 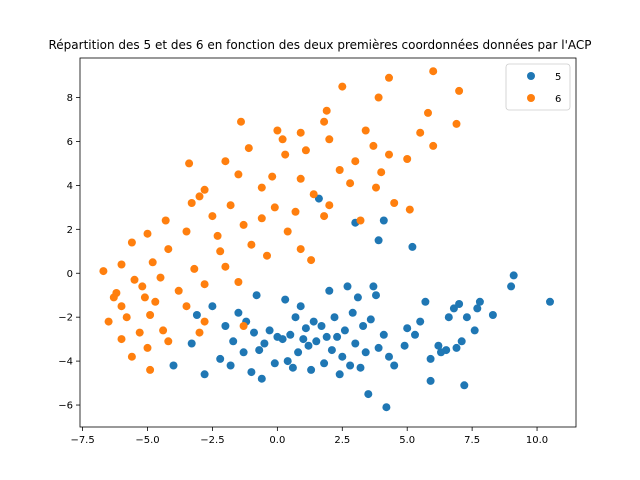 I want to click on legend-box, so click(x=538, y=87).